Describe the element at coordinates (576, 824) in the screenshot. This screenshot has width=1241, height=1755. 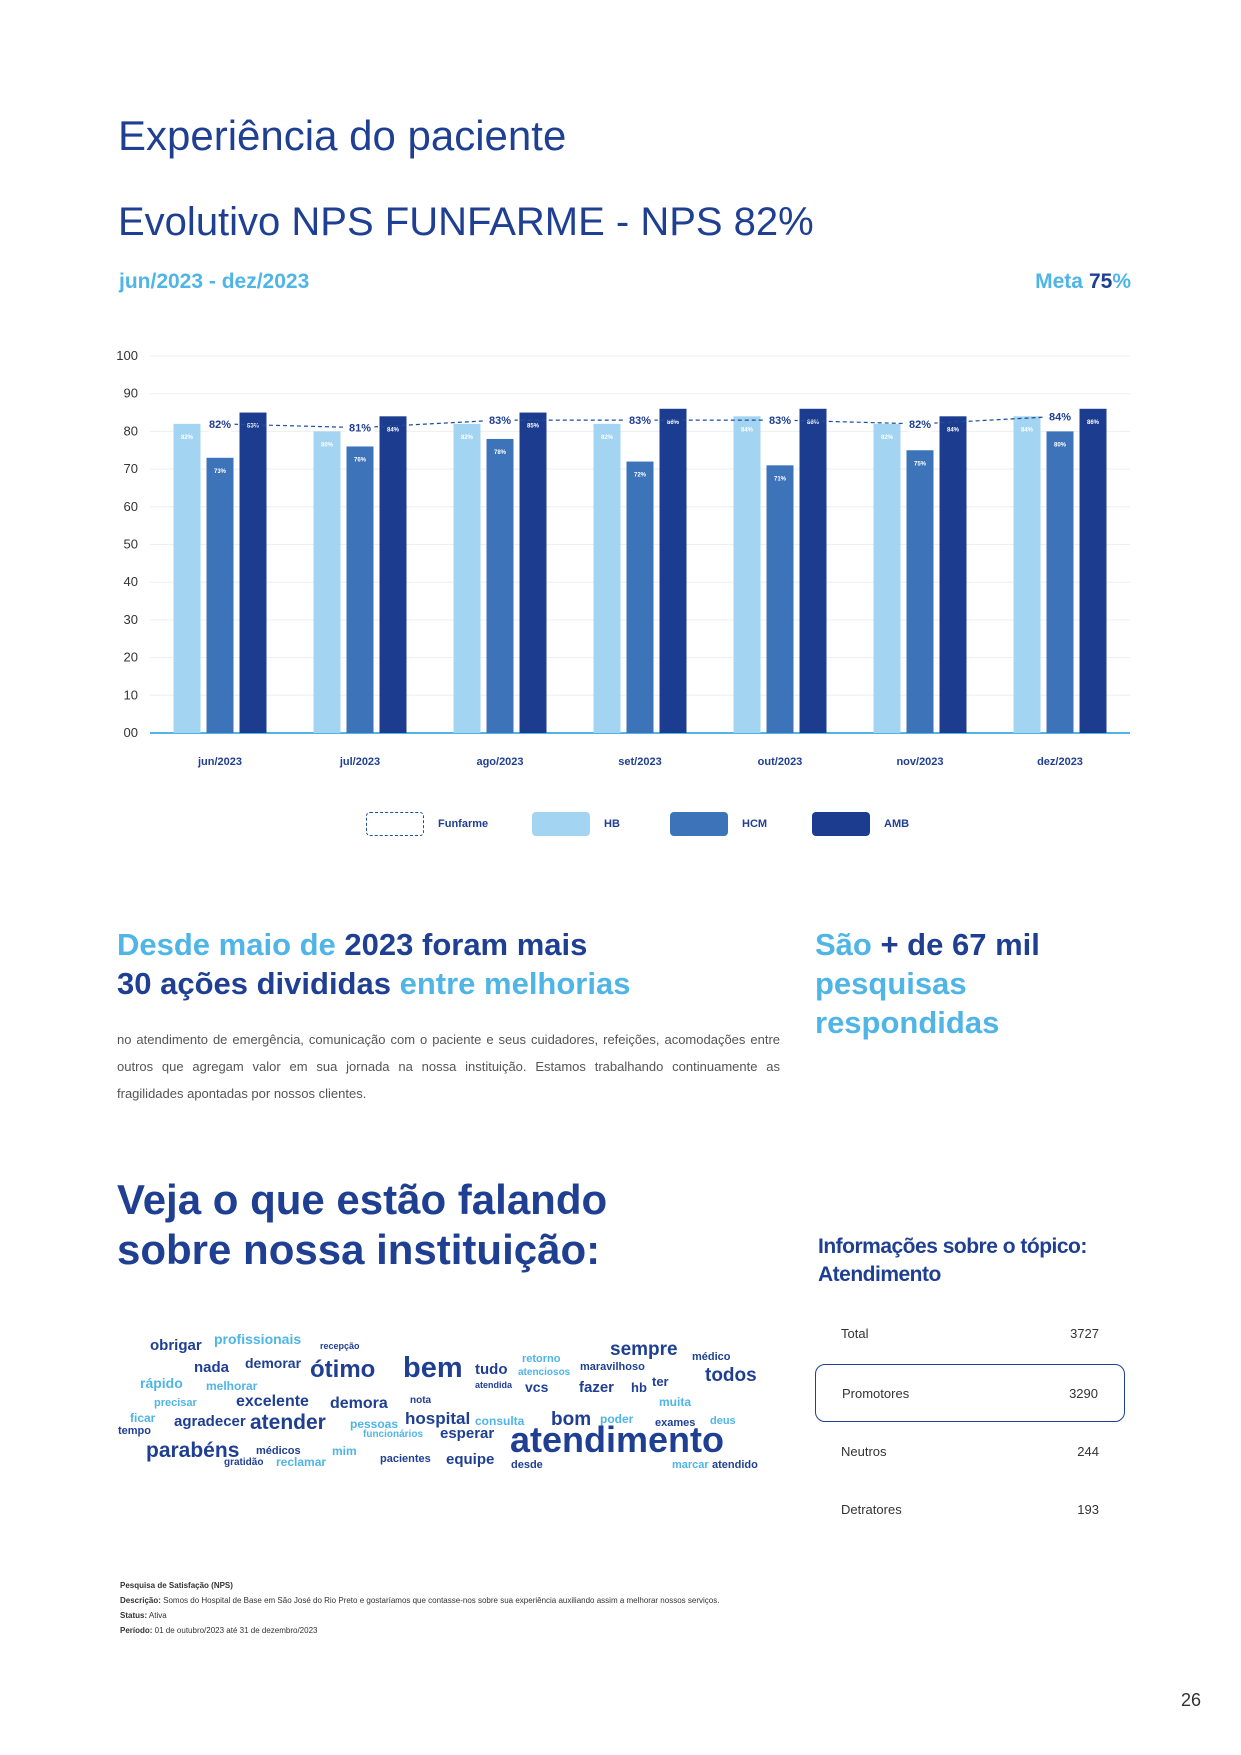
I see `legend-item-hb: HB` at that location.